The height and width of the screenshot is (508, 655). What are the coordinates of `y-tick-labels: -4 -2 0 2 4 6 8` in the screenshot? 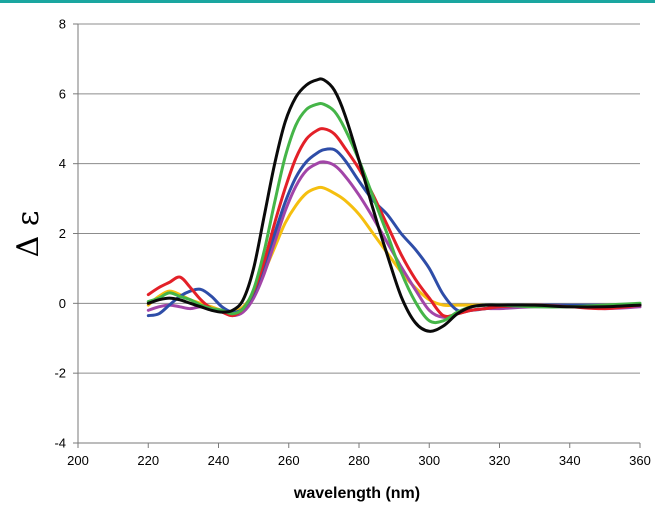 It's located at (60, 234).